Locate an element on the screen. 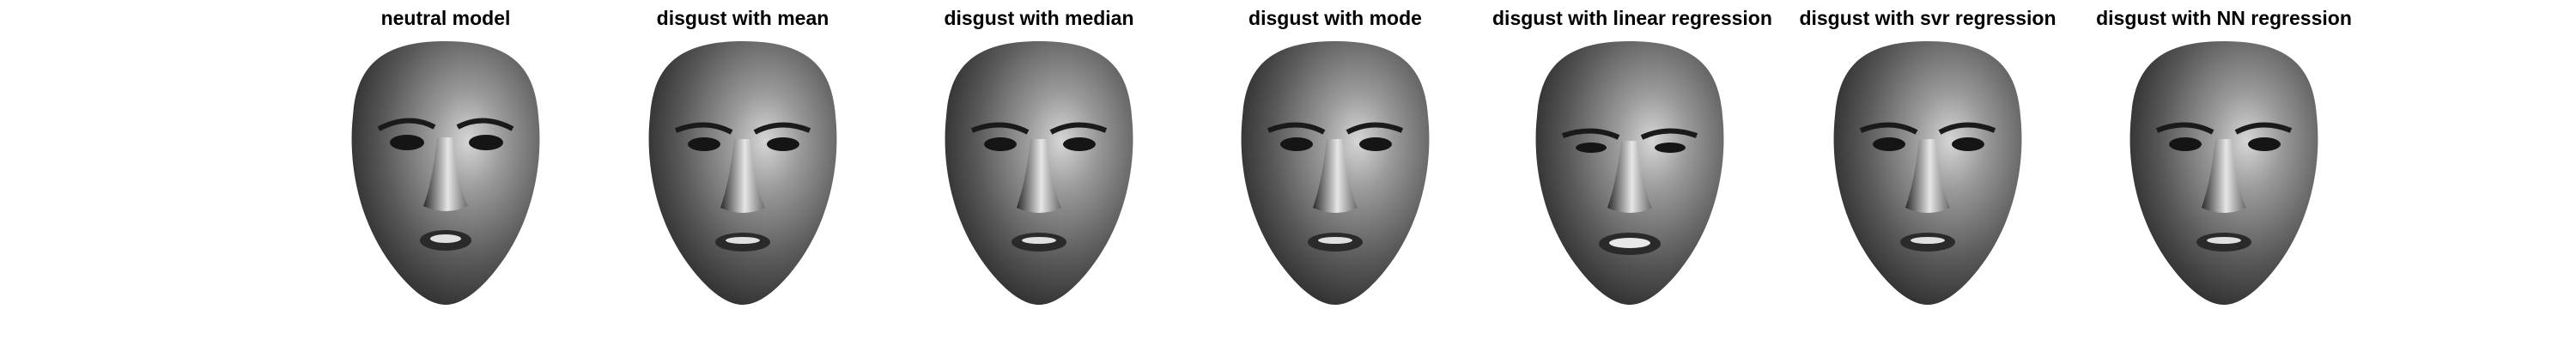 The height and width of the screenshot is (358, 2576). panel-title: disgust with svr regression is located at coordinates (1928, 18).